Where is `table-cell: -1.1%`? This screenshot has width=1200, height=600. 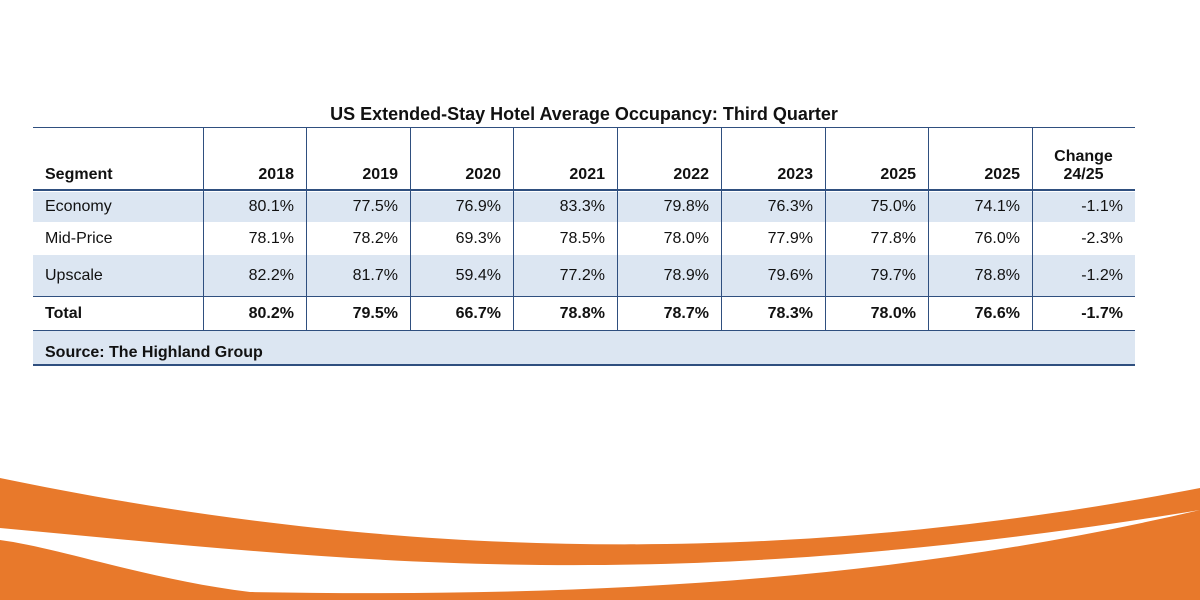 table-cell: -1.1% is located at coordinates (1102, 206).